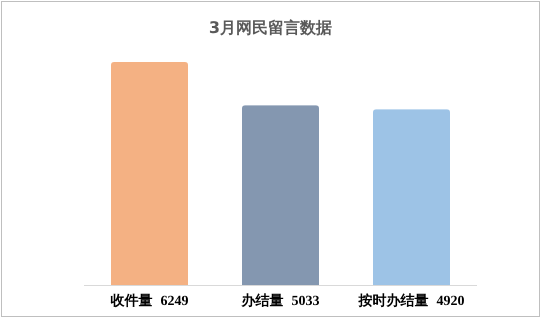 The width and height of the screenshot is (541, 318). What do you see at coordinates (393, 301) in the screenshot?
I see `x-tick-label: 按时办结量` at bounding box center [393, 301].